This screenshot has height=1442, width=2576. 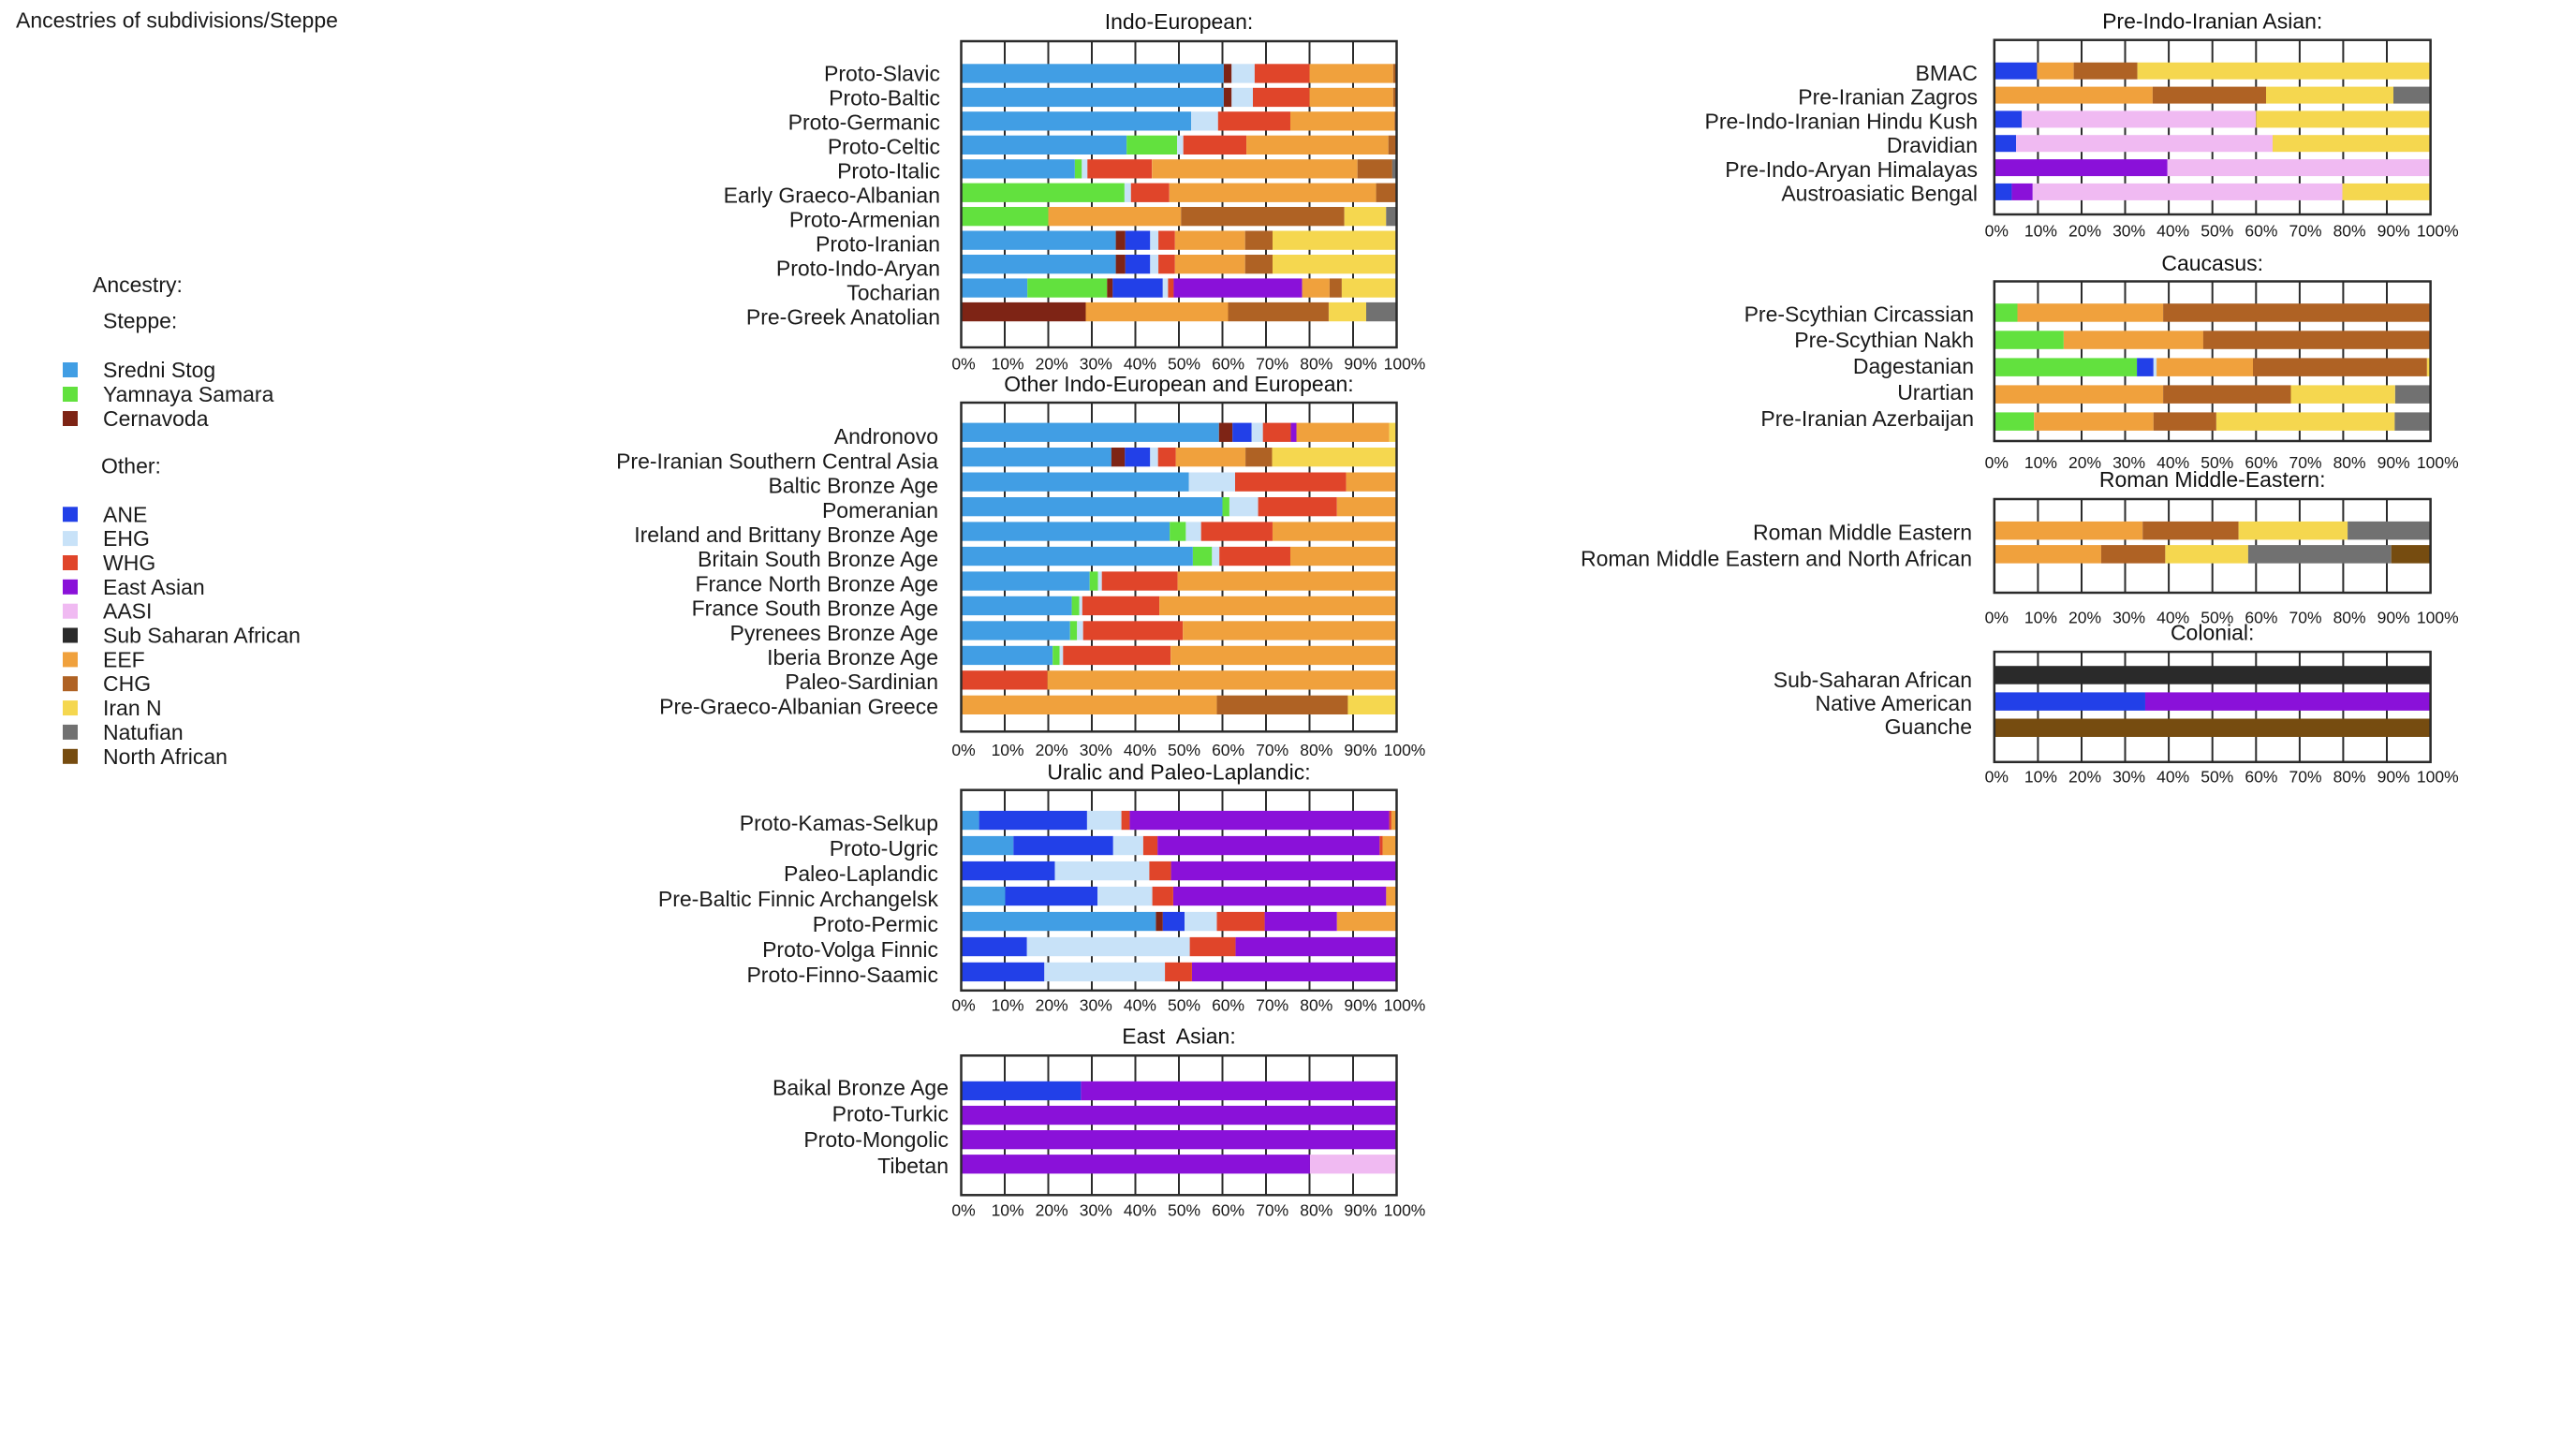 What do you see at coordinates (884, 98) in the screenshot?
I see `svg-text: Proto-Baltic` at bounding box center [884, 98].